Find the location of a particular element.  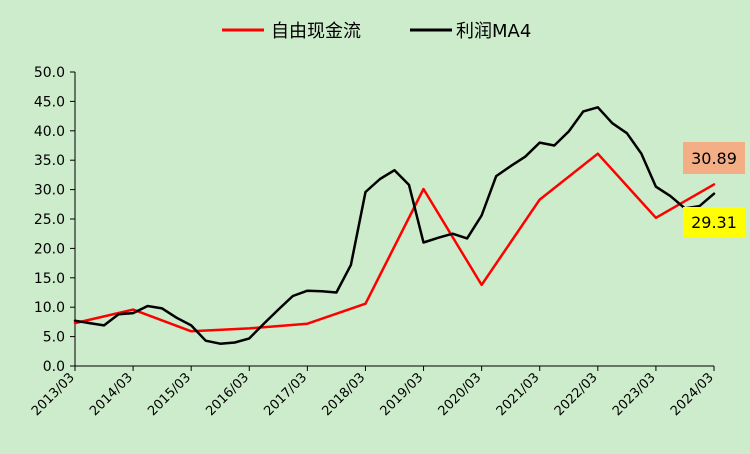

x-tick-label: 2020/03 is located at coordinates (460, 394).